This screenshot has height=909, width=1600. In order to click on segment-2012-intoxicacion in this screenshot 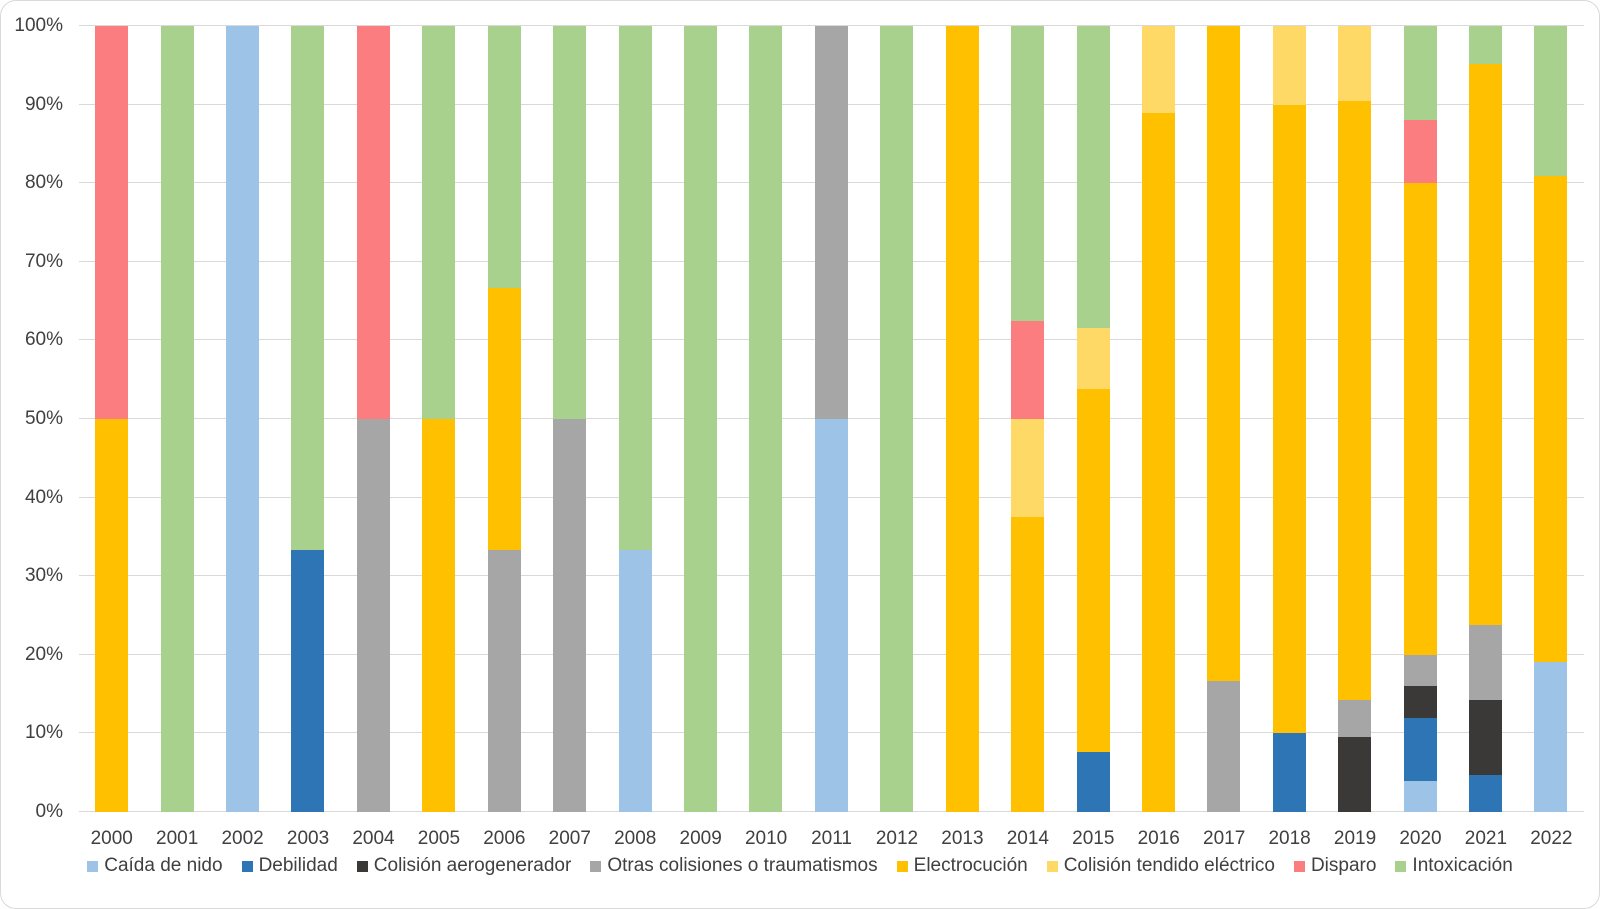, I will do `click(897, 419)`.